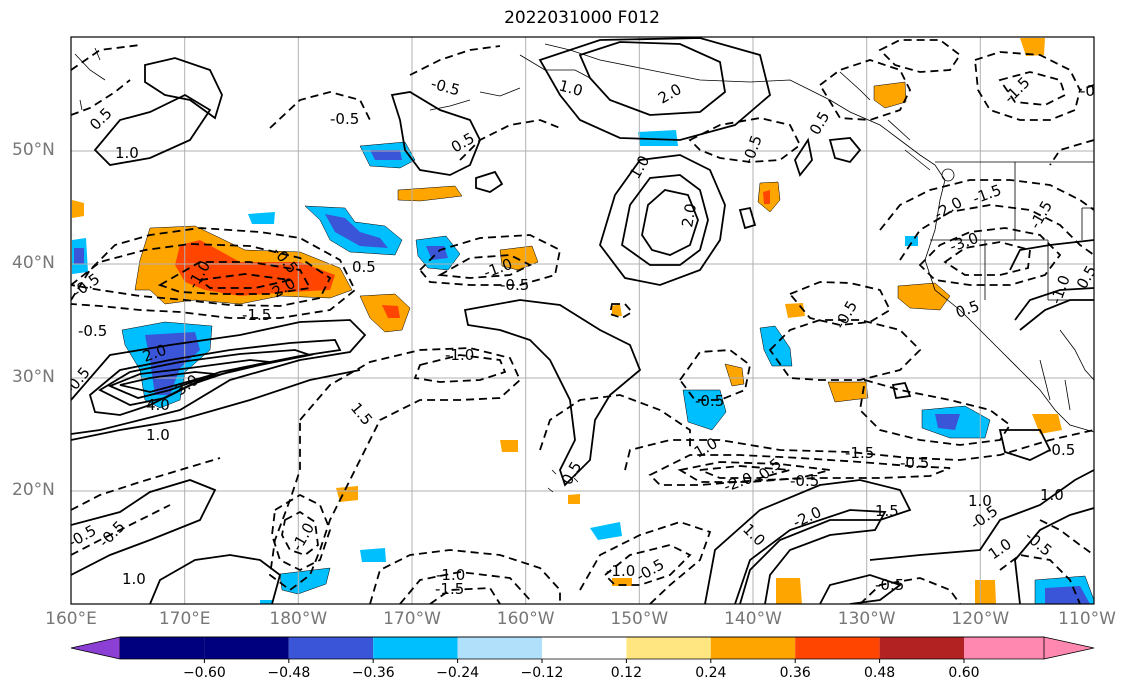 The height and width of the screenshot is (696, 1139). What do you see at coordinates (204, 673) in the screenshot?
I see `colorbar-tick-label: −0.60` at bounding box center [204, 673].